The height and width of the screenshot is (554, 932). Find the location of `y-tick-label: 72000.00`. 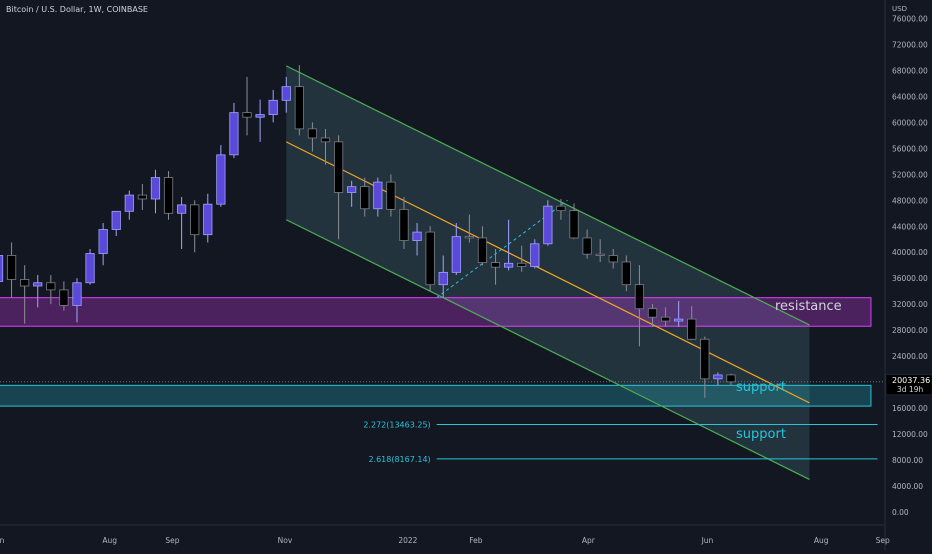

y-tick-label: 72000.00 is located at coordinates (910, 44).